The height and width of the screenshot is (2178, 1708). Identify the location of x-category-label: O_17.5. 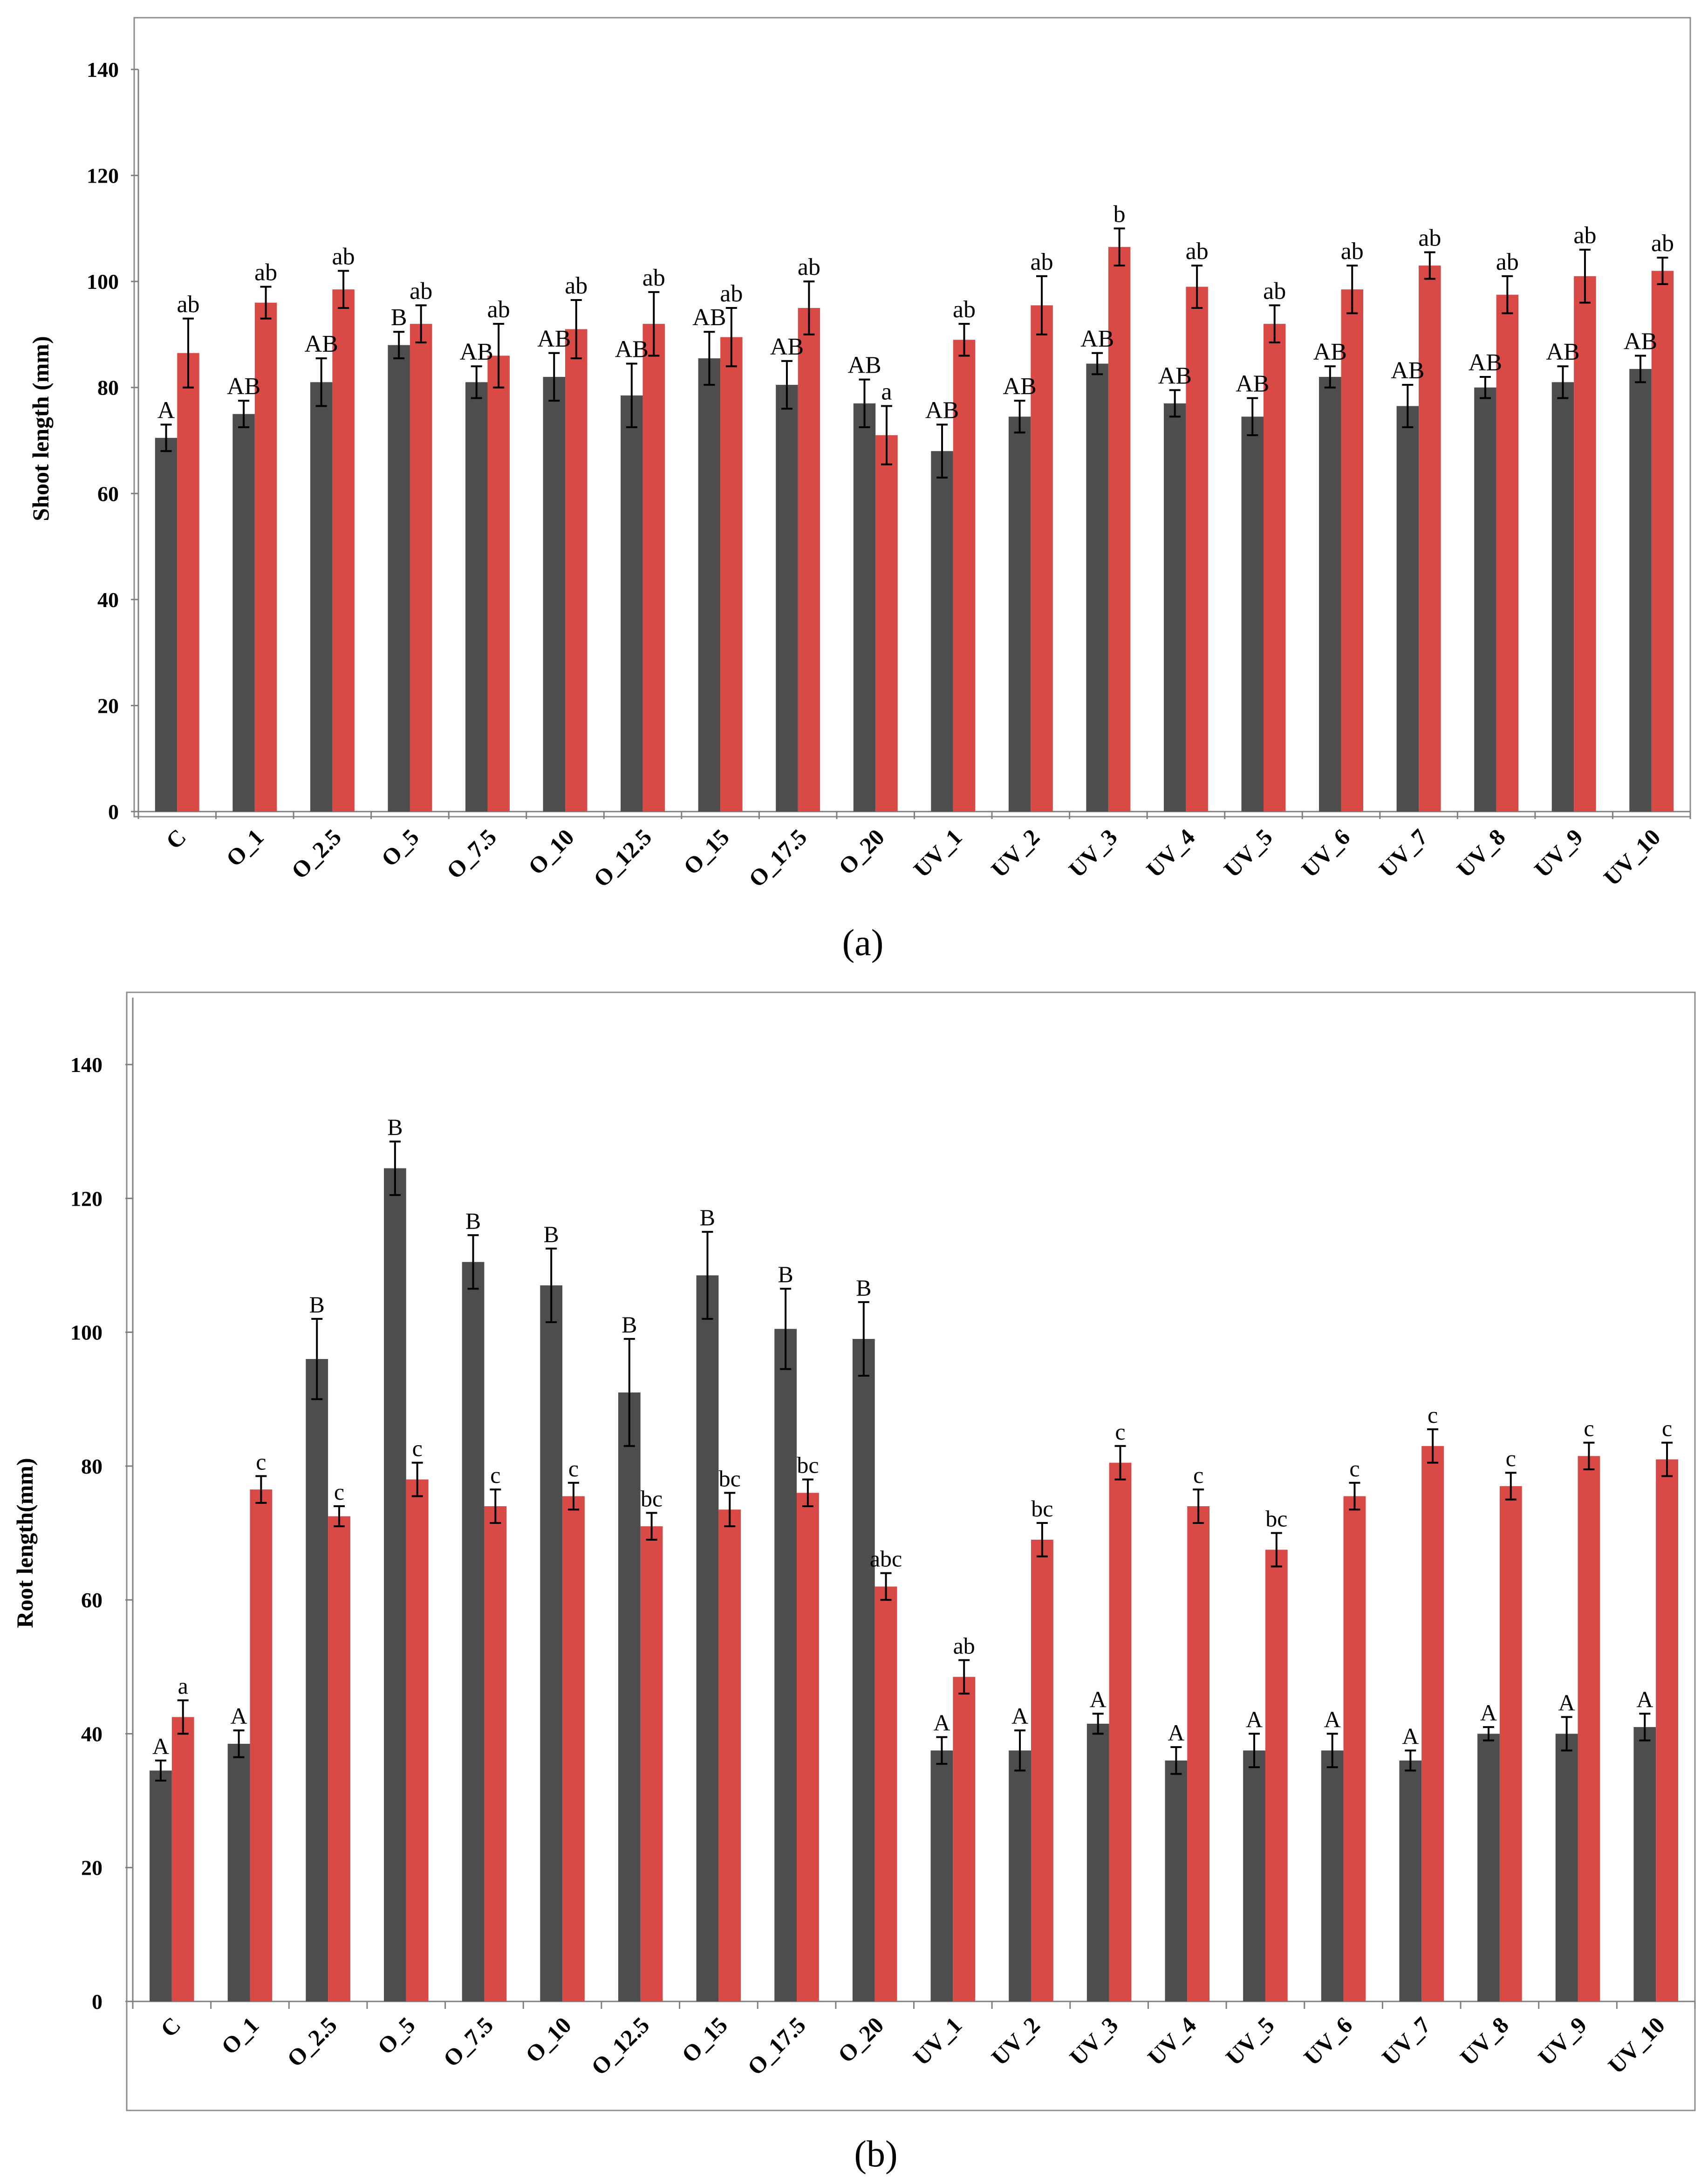
(778, 858).